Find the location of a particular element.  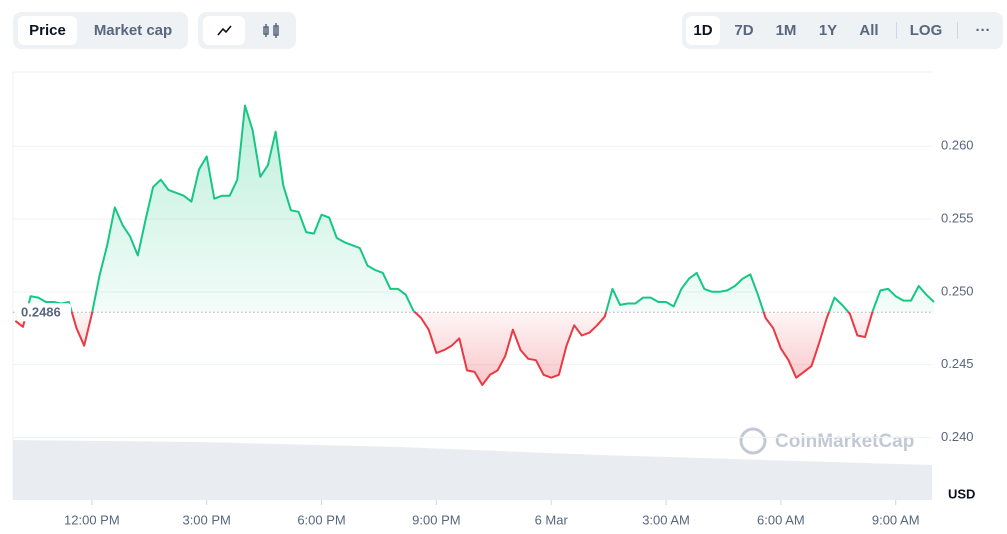

x-tick-label: 6:00 PM is located at coordinates (321, 519).